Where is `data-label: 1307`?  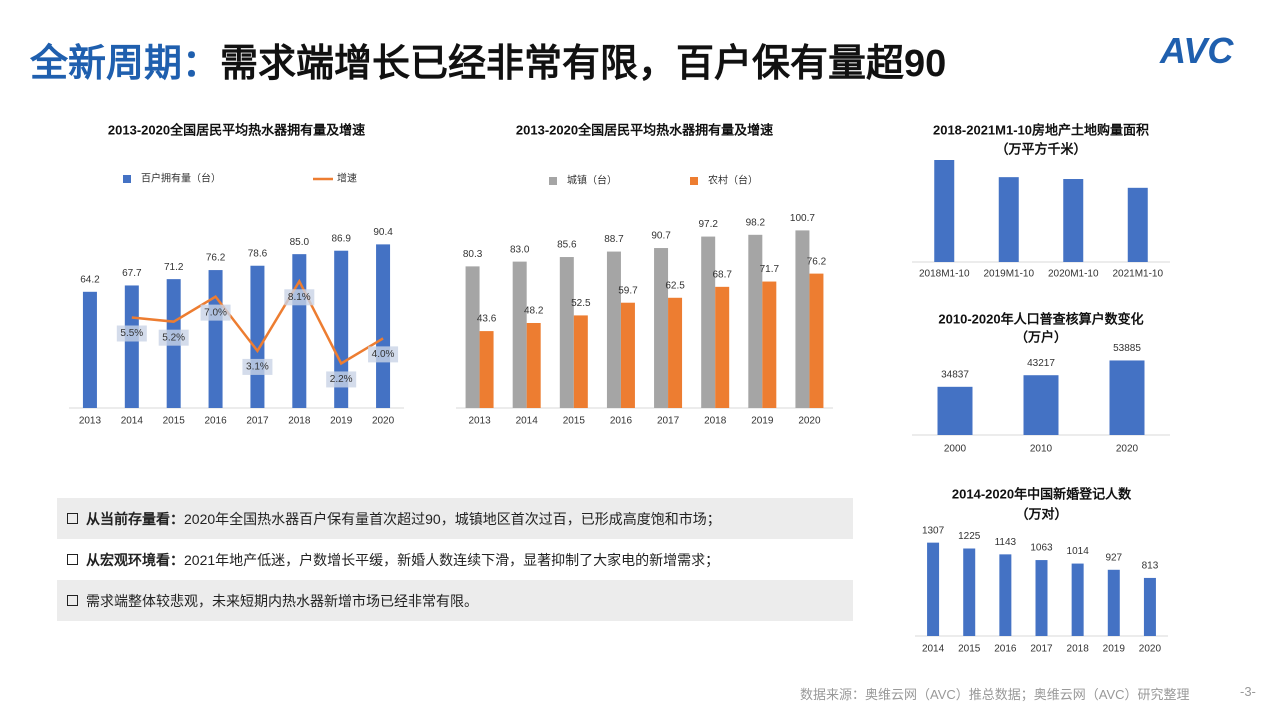 data-label: 1307 is located at coordinates (933, 530).